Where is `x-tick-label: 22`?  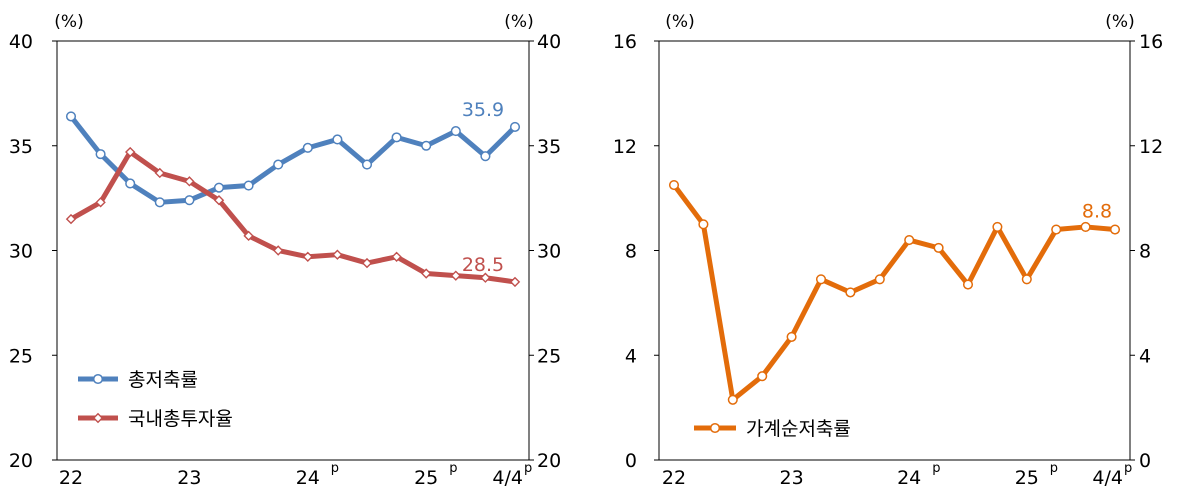 x-tick-label: 22 is located at coordinates (71, 478).